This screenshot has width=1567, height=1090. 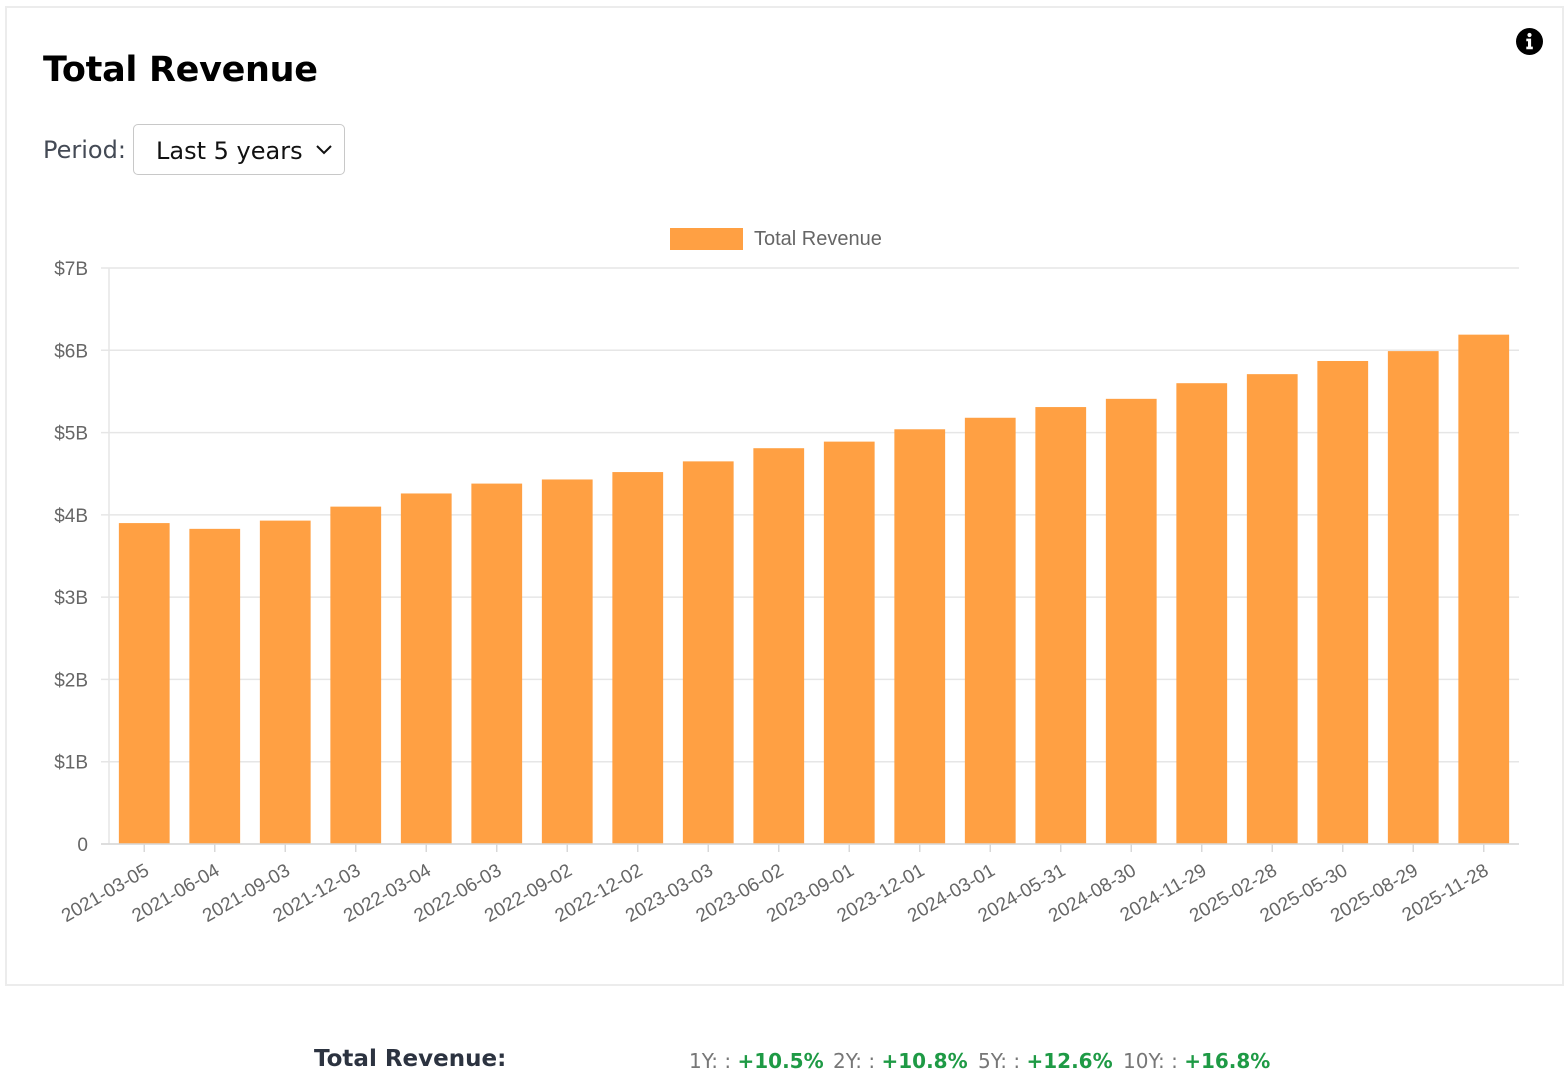 What do you see at coordinates (71, 680) in the screenshot?
I see `y-tick-label: $2B` at bounding box center [71, 680].